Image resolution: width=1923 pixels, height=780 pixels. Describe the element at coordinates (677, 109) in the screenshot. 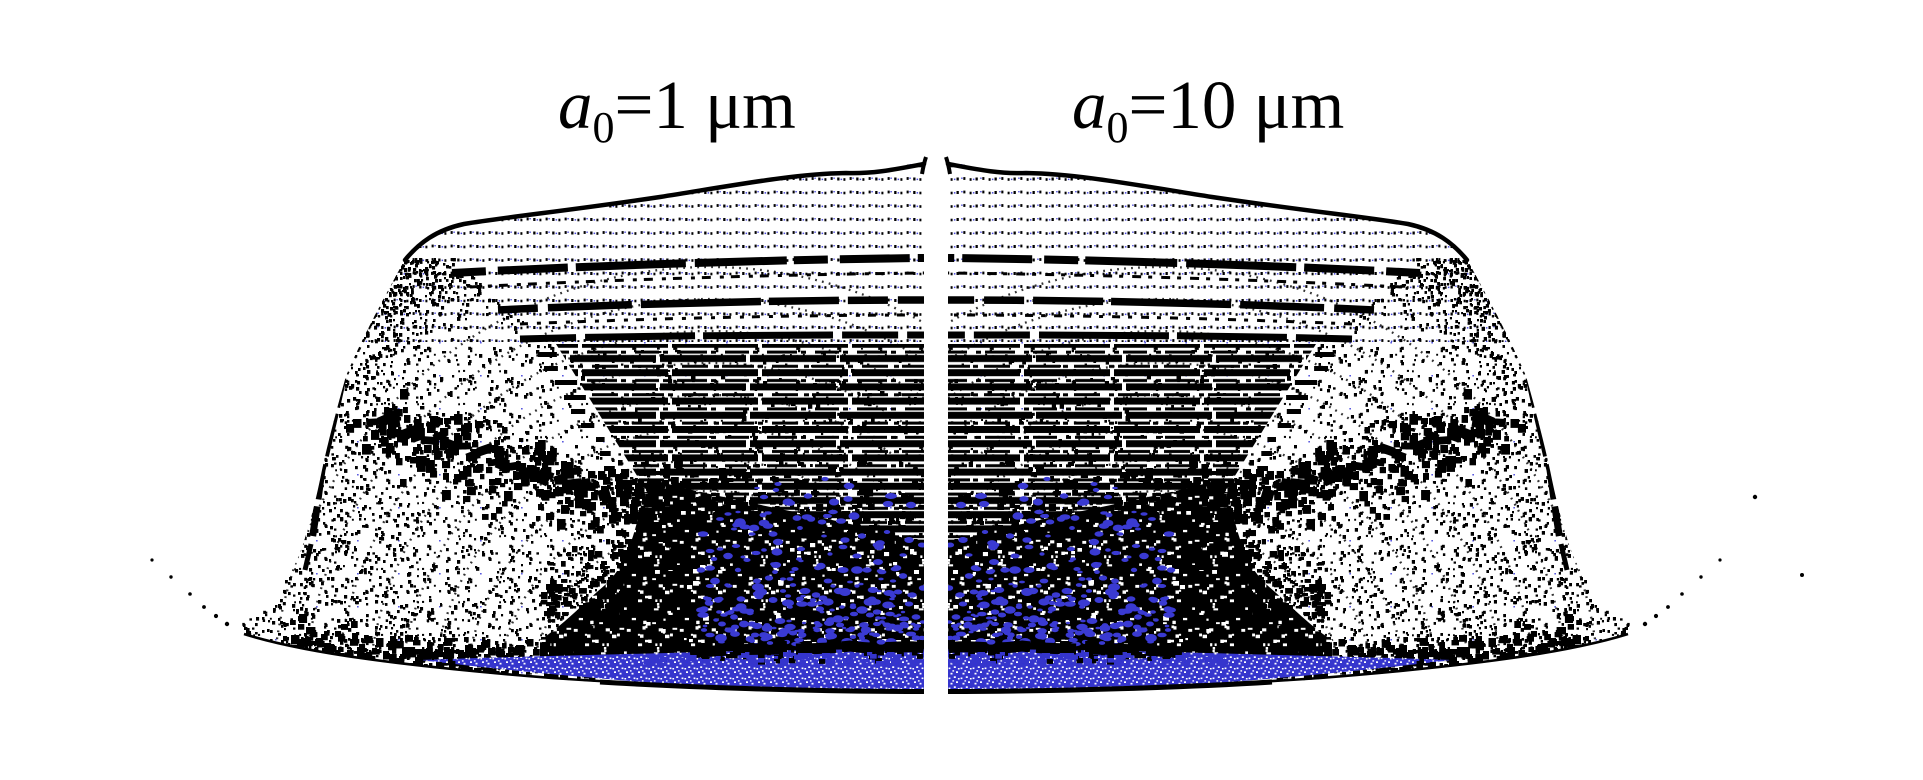

I see `svg-text: a0=1 μm` at that location.